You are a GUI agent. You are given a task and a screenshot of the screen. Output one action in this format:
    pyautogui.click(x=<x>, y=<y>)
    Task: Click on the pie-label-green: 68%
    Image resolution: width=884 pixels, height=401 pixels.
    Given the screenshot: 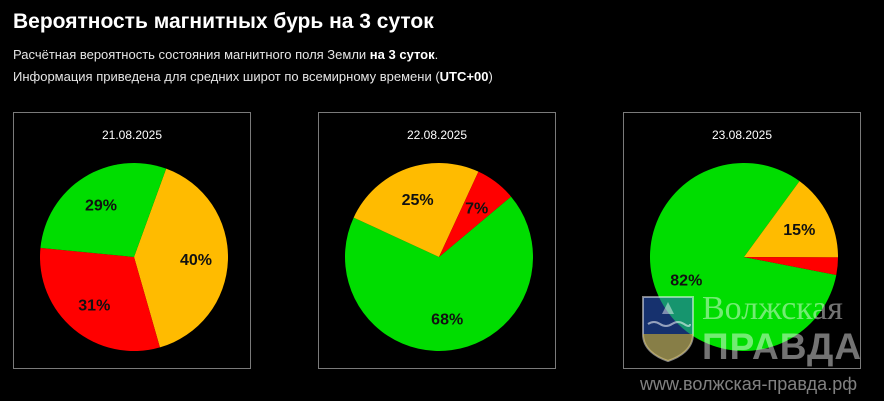 What is the action you would take?
    pyautogui.click(x=447, y=320)
    